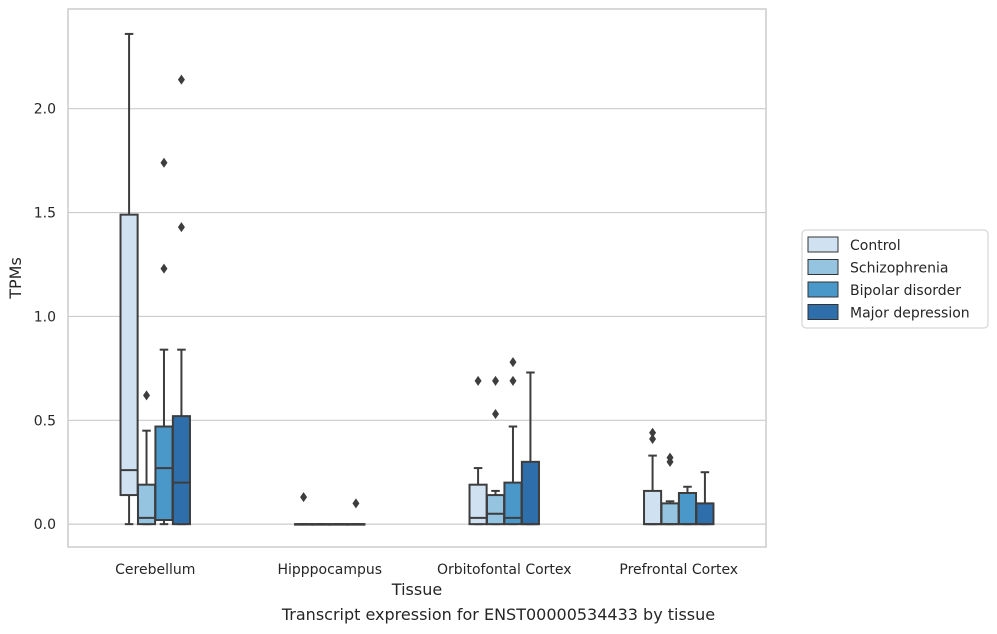 The height and width of the screenshot is (634, 997). Describe the element at coordinates (416, 589) in the screenshot. I see `x-axis-title: Tissue` at that location.